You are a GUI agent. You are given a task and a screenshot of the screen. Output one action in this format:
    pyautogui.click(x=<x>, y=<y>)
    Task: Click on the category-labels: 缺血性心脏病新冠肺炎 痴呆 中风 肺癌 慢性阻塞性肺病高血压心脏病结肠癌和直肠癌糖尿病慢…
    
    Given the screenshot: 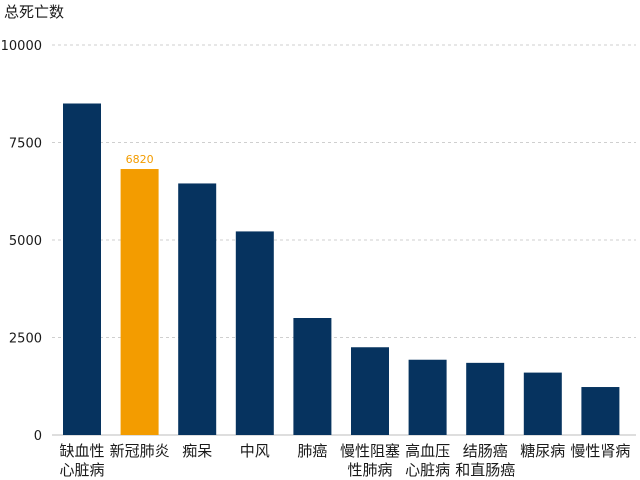 What is the action you would take?
    pyautogui.click(x=344, y=460)
    